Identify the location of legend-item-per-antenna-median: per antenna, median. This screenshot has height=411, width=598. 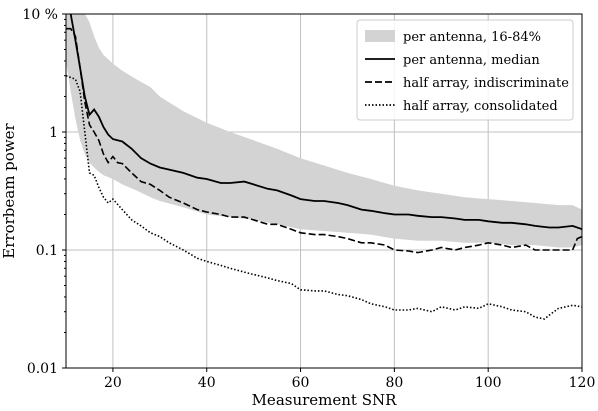
(452, 60).